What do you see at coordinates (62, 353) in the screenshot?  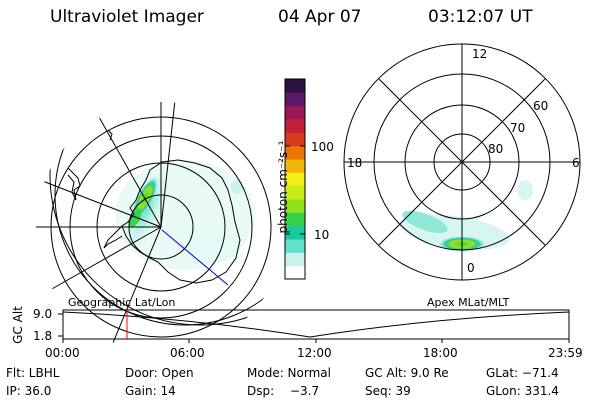 I see `time-tick-0000: 00:00` at bounding box center [62, 353].